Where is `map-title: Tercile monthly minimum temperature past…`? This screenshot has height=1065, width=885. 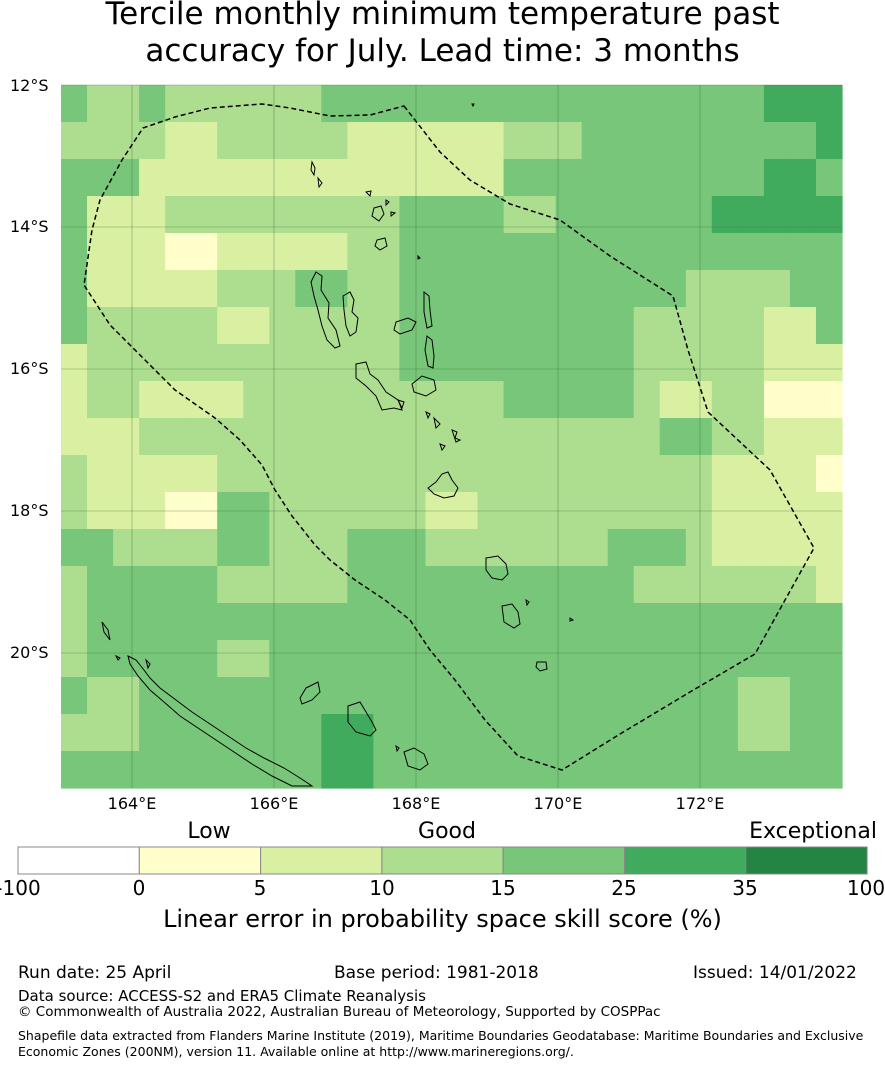 map-title: Tercile monthly minimum temperature past… is located at coordinates (442, 35).